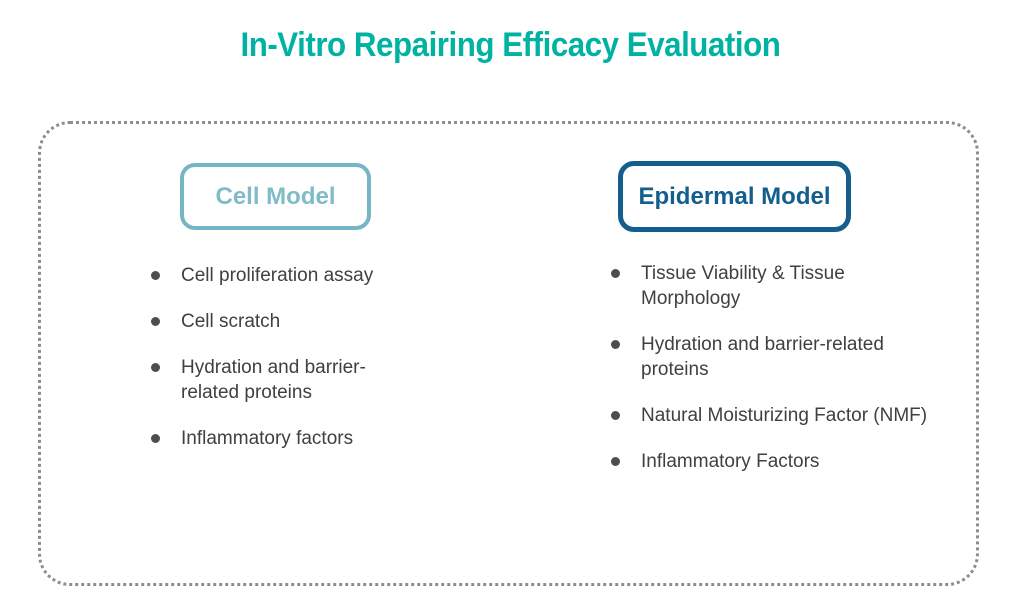 The height and width of the screenshot is (597, 1021). What do you see at coordinates (743, 286) in the screenshot?
I see `list-item-text: Tissue Viability & Tissue Morphology` at bounding box center [743, 286].